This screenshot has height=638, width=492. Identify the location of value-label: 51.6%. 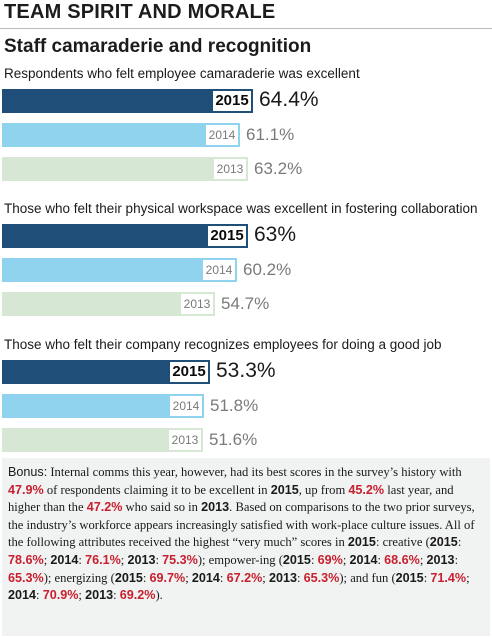
(233, 439).